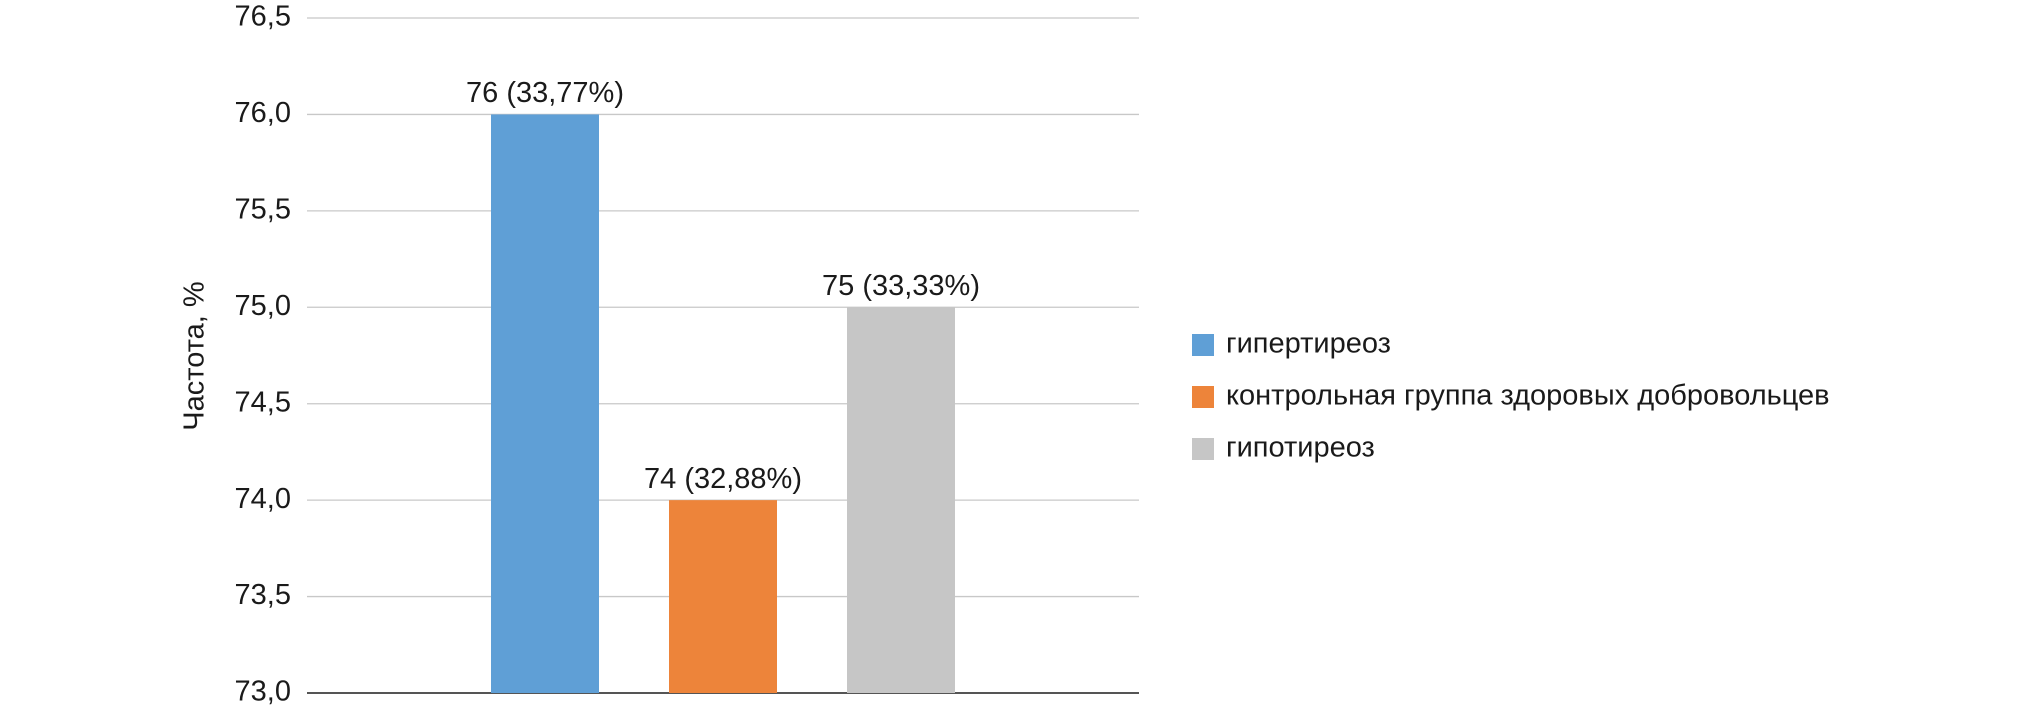 Image resolution: width=2020 pixels, height=712 pixels. Describe the element at coordinates (263, 402) in the screenshot. I see `y-tick-label: 74,5` at that location.